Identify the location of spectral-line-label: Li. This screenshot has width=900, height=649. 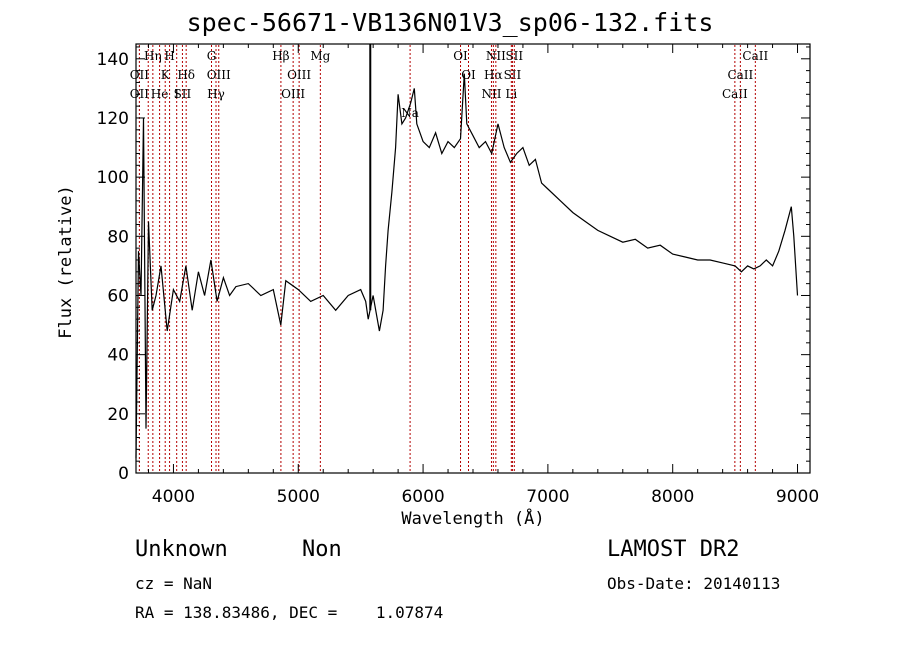
(511, 94).